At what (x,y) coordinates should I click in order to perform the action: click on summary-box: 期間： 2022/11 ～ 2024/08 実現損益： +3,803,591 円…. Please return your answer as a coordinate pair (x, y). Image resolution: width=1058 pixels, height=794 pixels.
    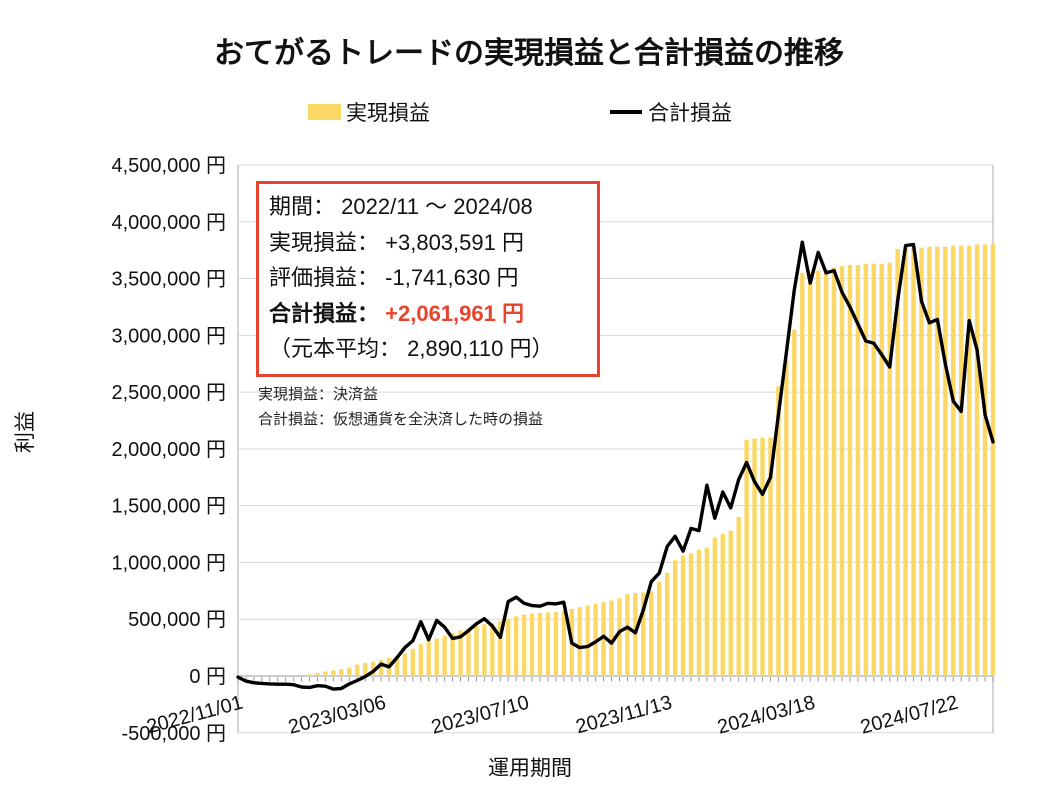
    Looking at the image, I should click on (428, 279).